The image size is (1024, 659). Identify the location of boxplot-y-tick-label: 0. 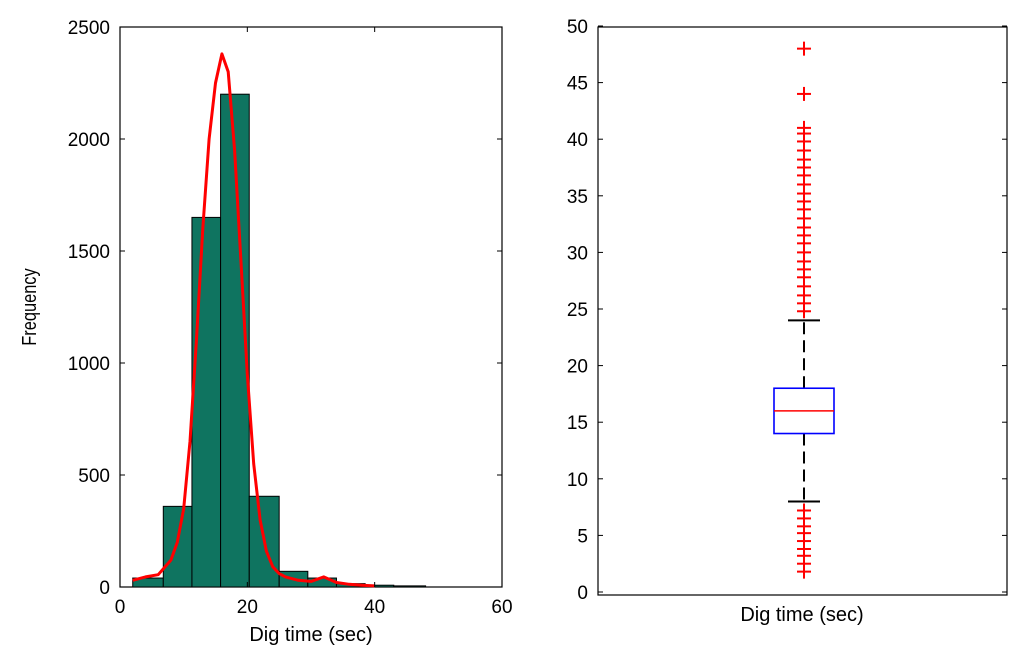
(582, 593).